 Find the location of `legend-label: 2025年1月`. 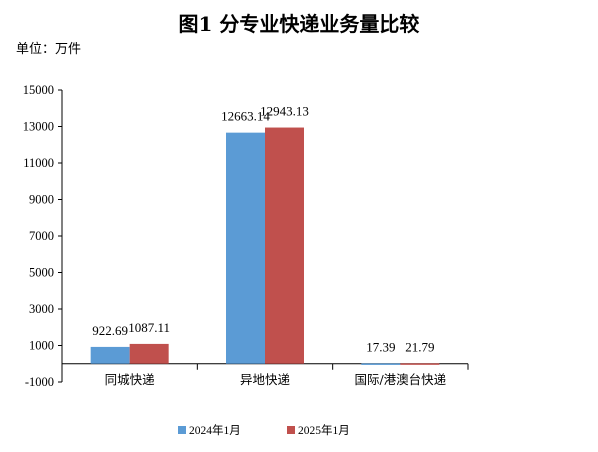

legend-label: 2025年1月 is located at coordinates (324, 430).